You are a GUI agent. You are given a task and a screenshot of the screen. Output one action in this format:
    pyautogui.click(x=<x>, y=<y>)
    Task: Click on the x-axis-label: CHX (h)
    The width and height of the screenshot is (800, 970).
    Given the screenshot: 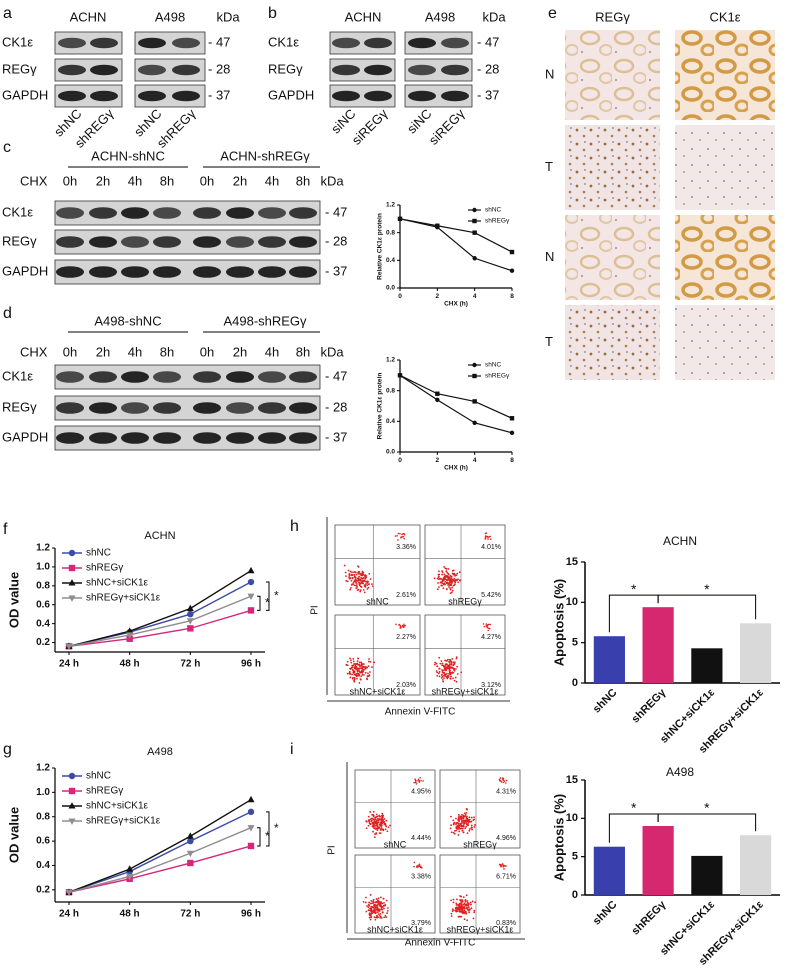 What is the action you would take?
    pyautogui.click(x=456, y=468)
    